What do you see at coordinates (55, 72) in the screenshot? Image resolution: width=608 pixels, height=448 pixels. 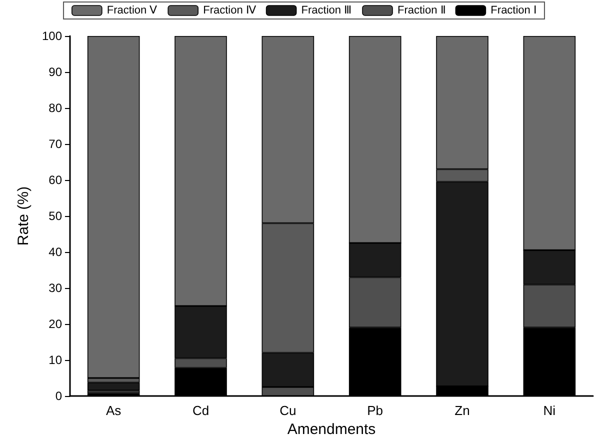 I see `y-tick-label: 90` at bounding box center [55, 72].